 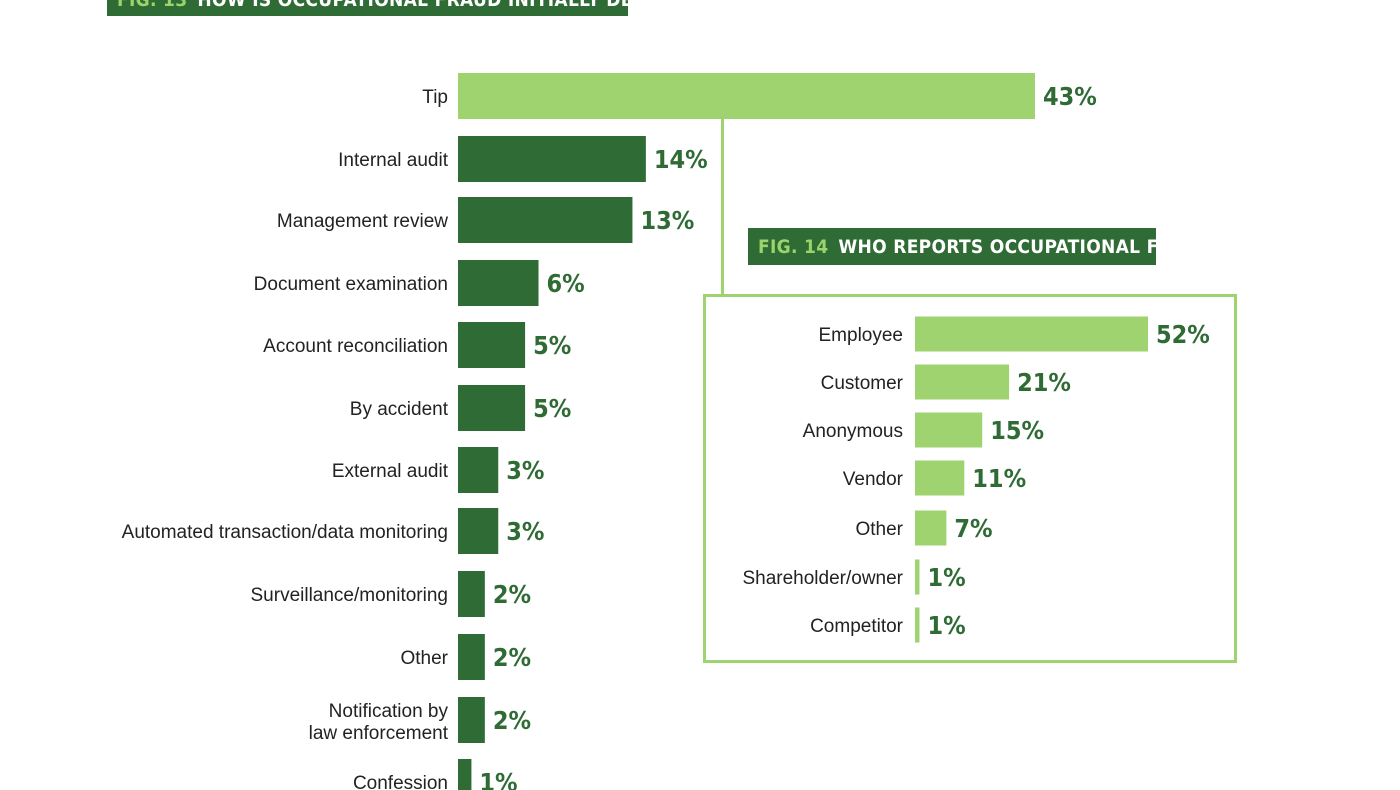 I want to click on fig14-value-label: 15%, so click(x=1017, y=430).